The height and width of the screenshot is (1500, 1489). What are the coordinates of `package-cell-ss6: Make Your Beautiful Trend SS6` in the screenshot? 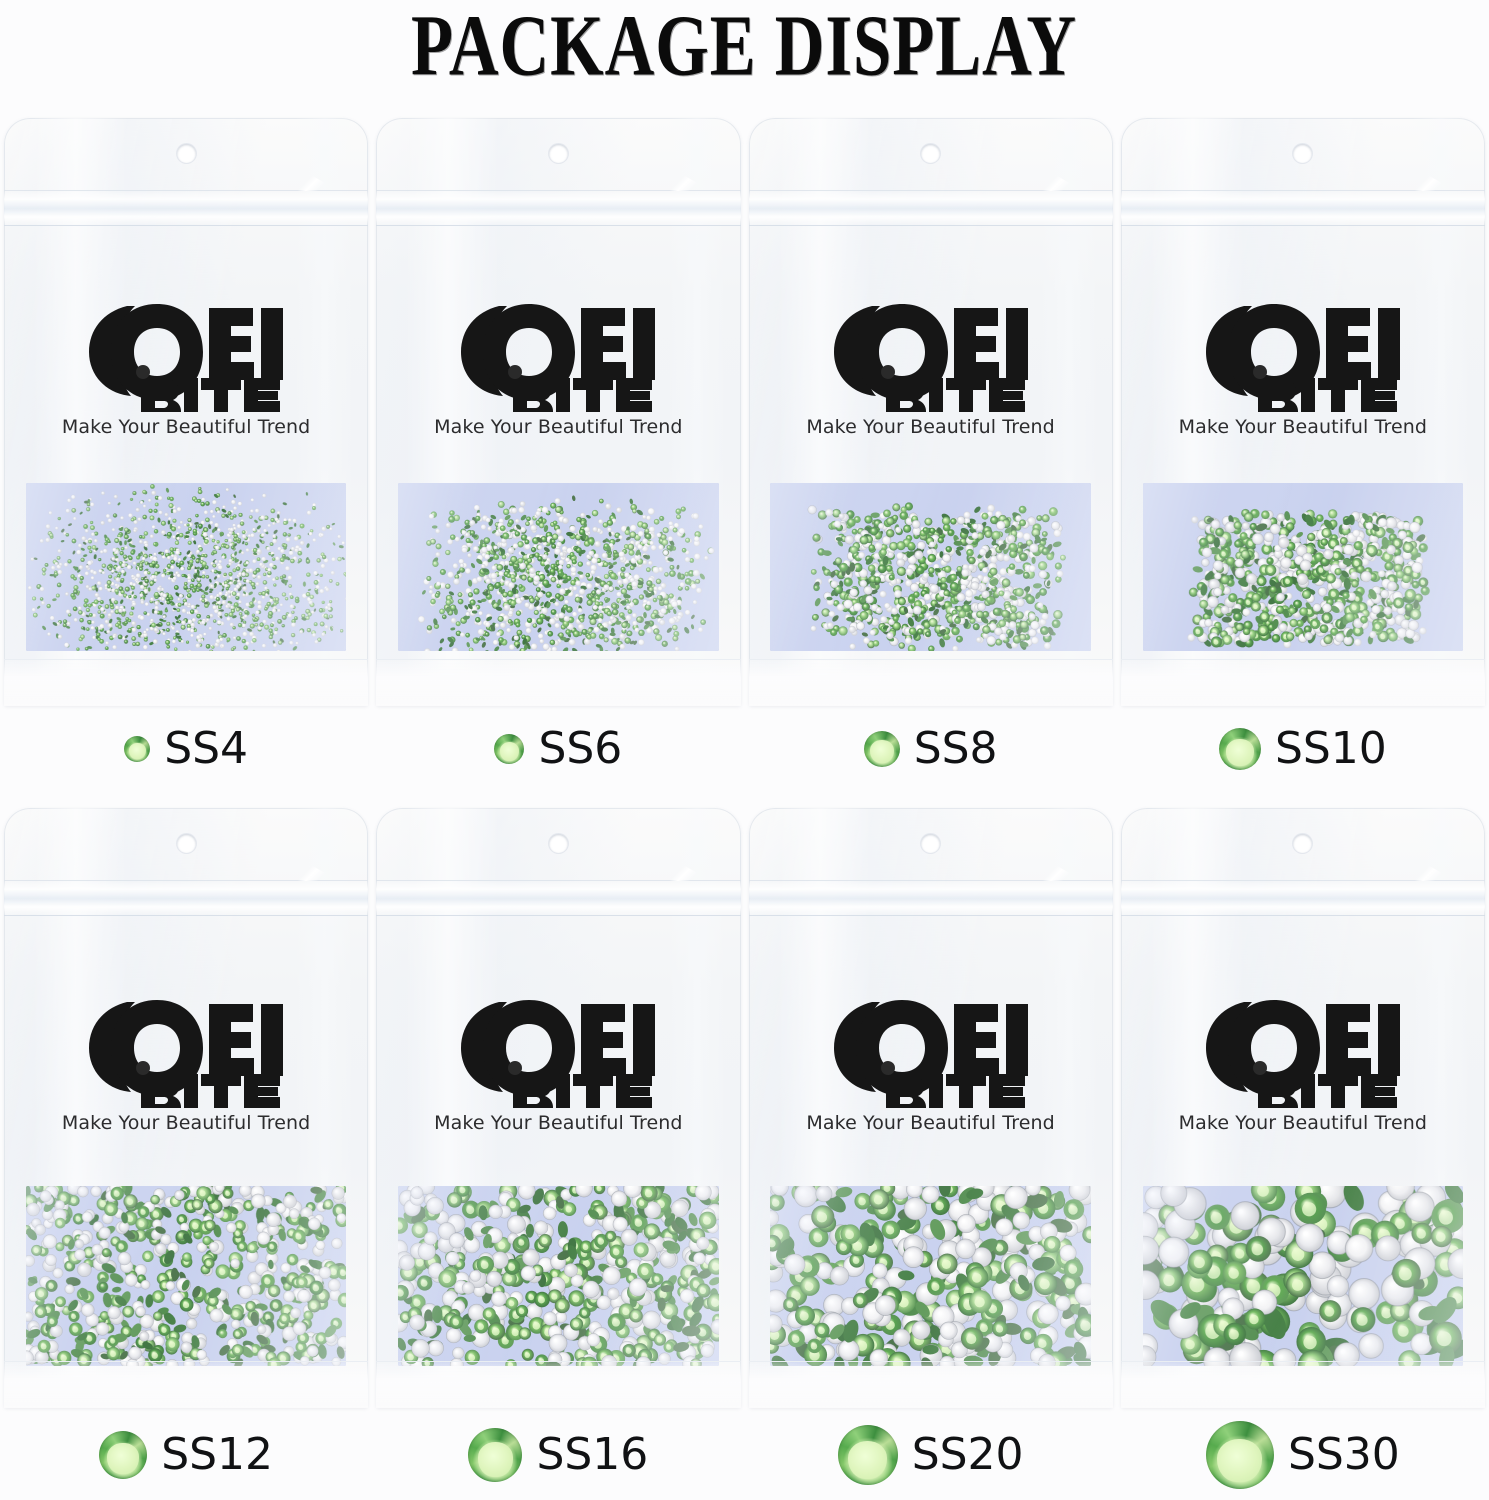 It's located at (558, 448).